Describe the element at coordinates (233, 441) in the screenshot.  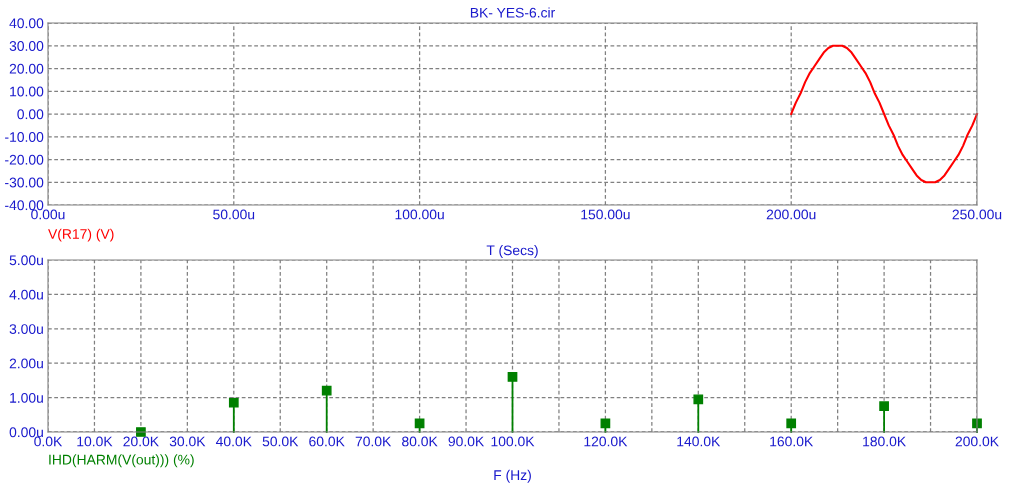
I see `x-tick-label: 40.0K` at that location.